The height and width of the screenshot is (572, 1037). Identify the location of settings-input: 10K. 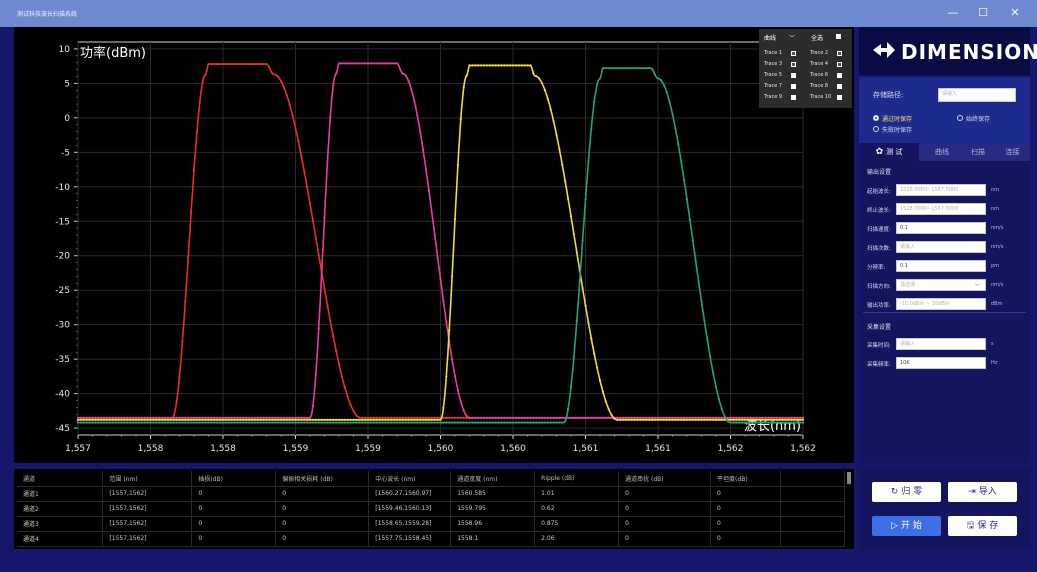
(941, 363).